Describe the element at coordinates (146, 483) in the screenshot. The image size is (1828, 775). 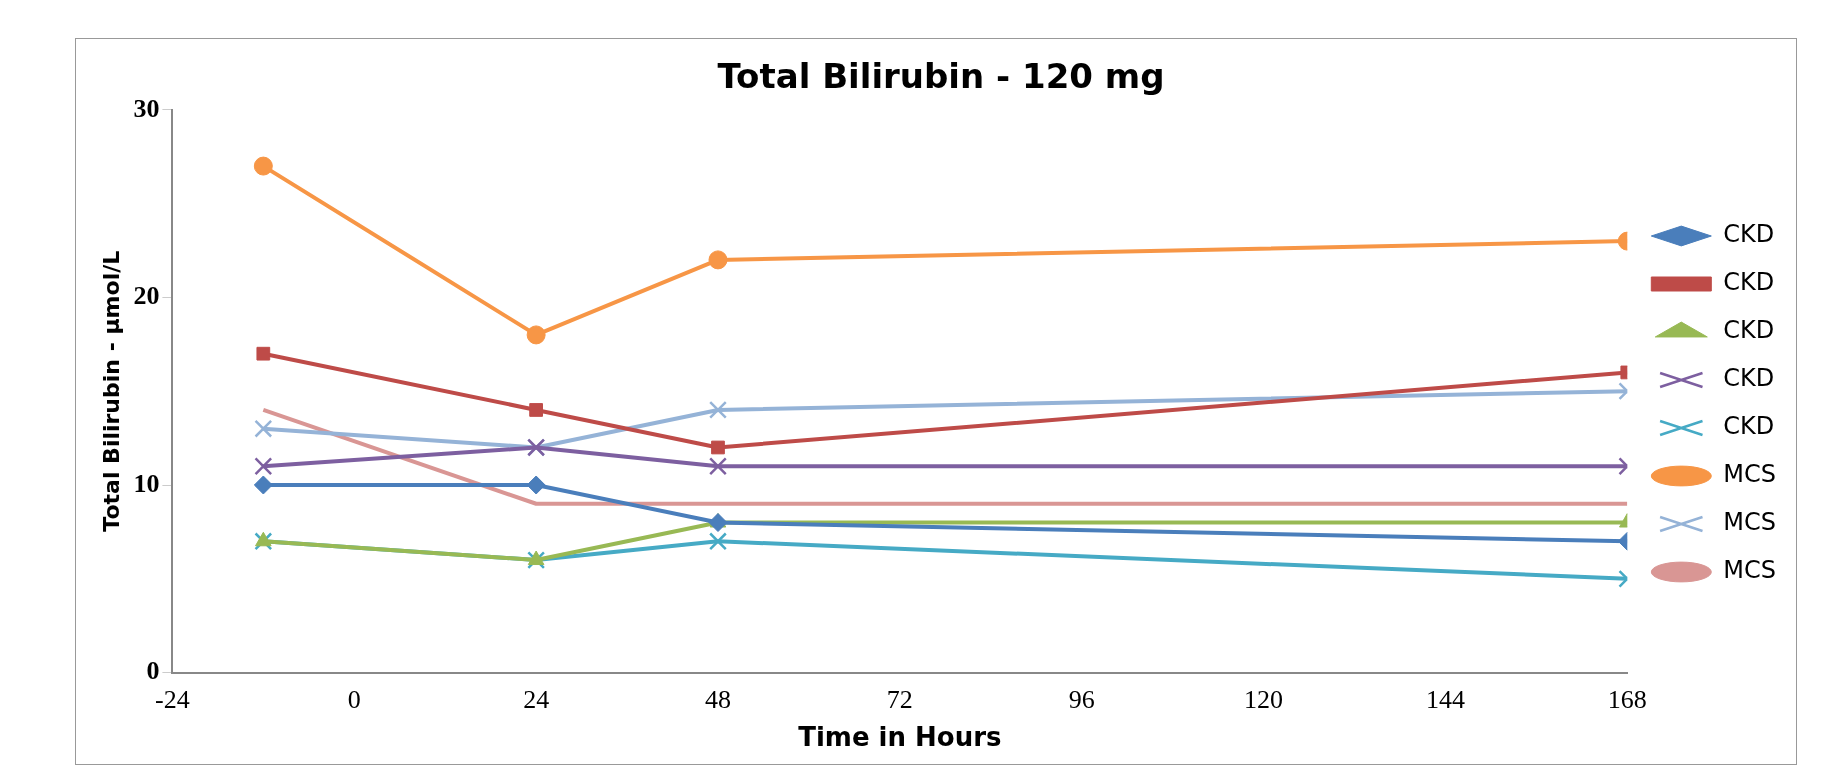
I see `y-tick-label: 10` at that location.